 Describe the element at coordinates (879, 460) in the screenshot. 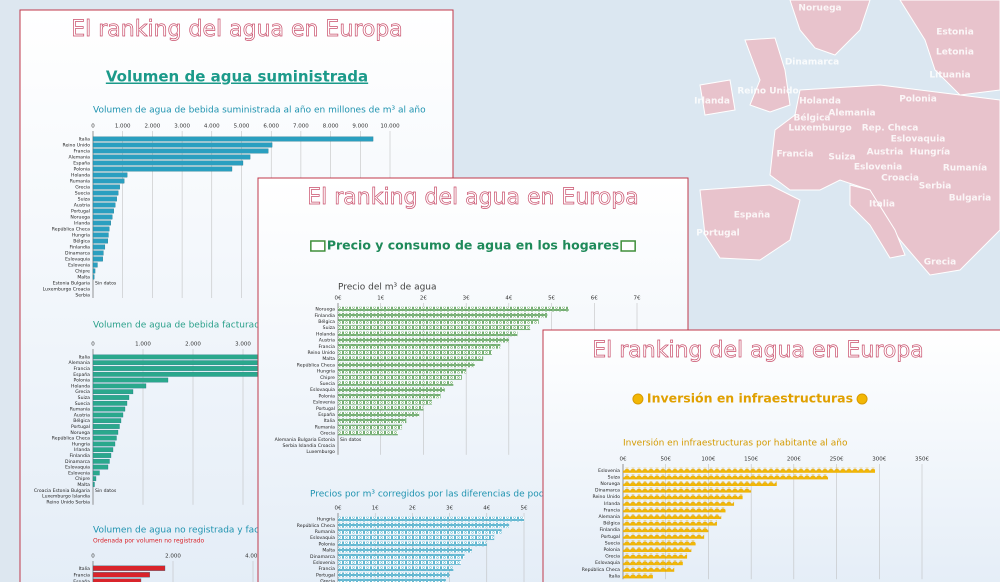

I see `x-tick-label: 300€` at that location.